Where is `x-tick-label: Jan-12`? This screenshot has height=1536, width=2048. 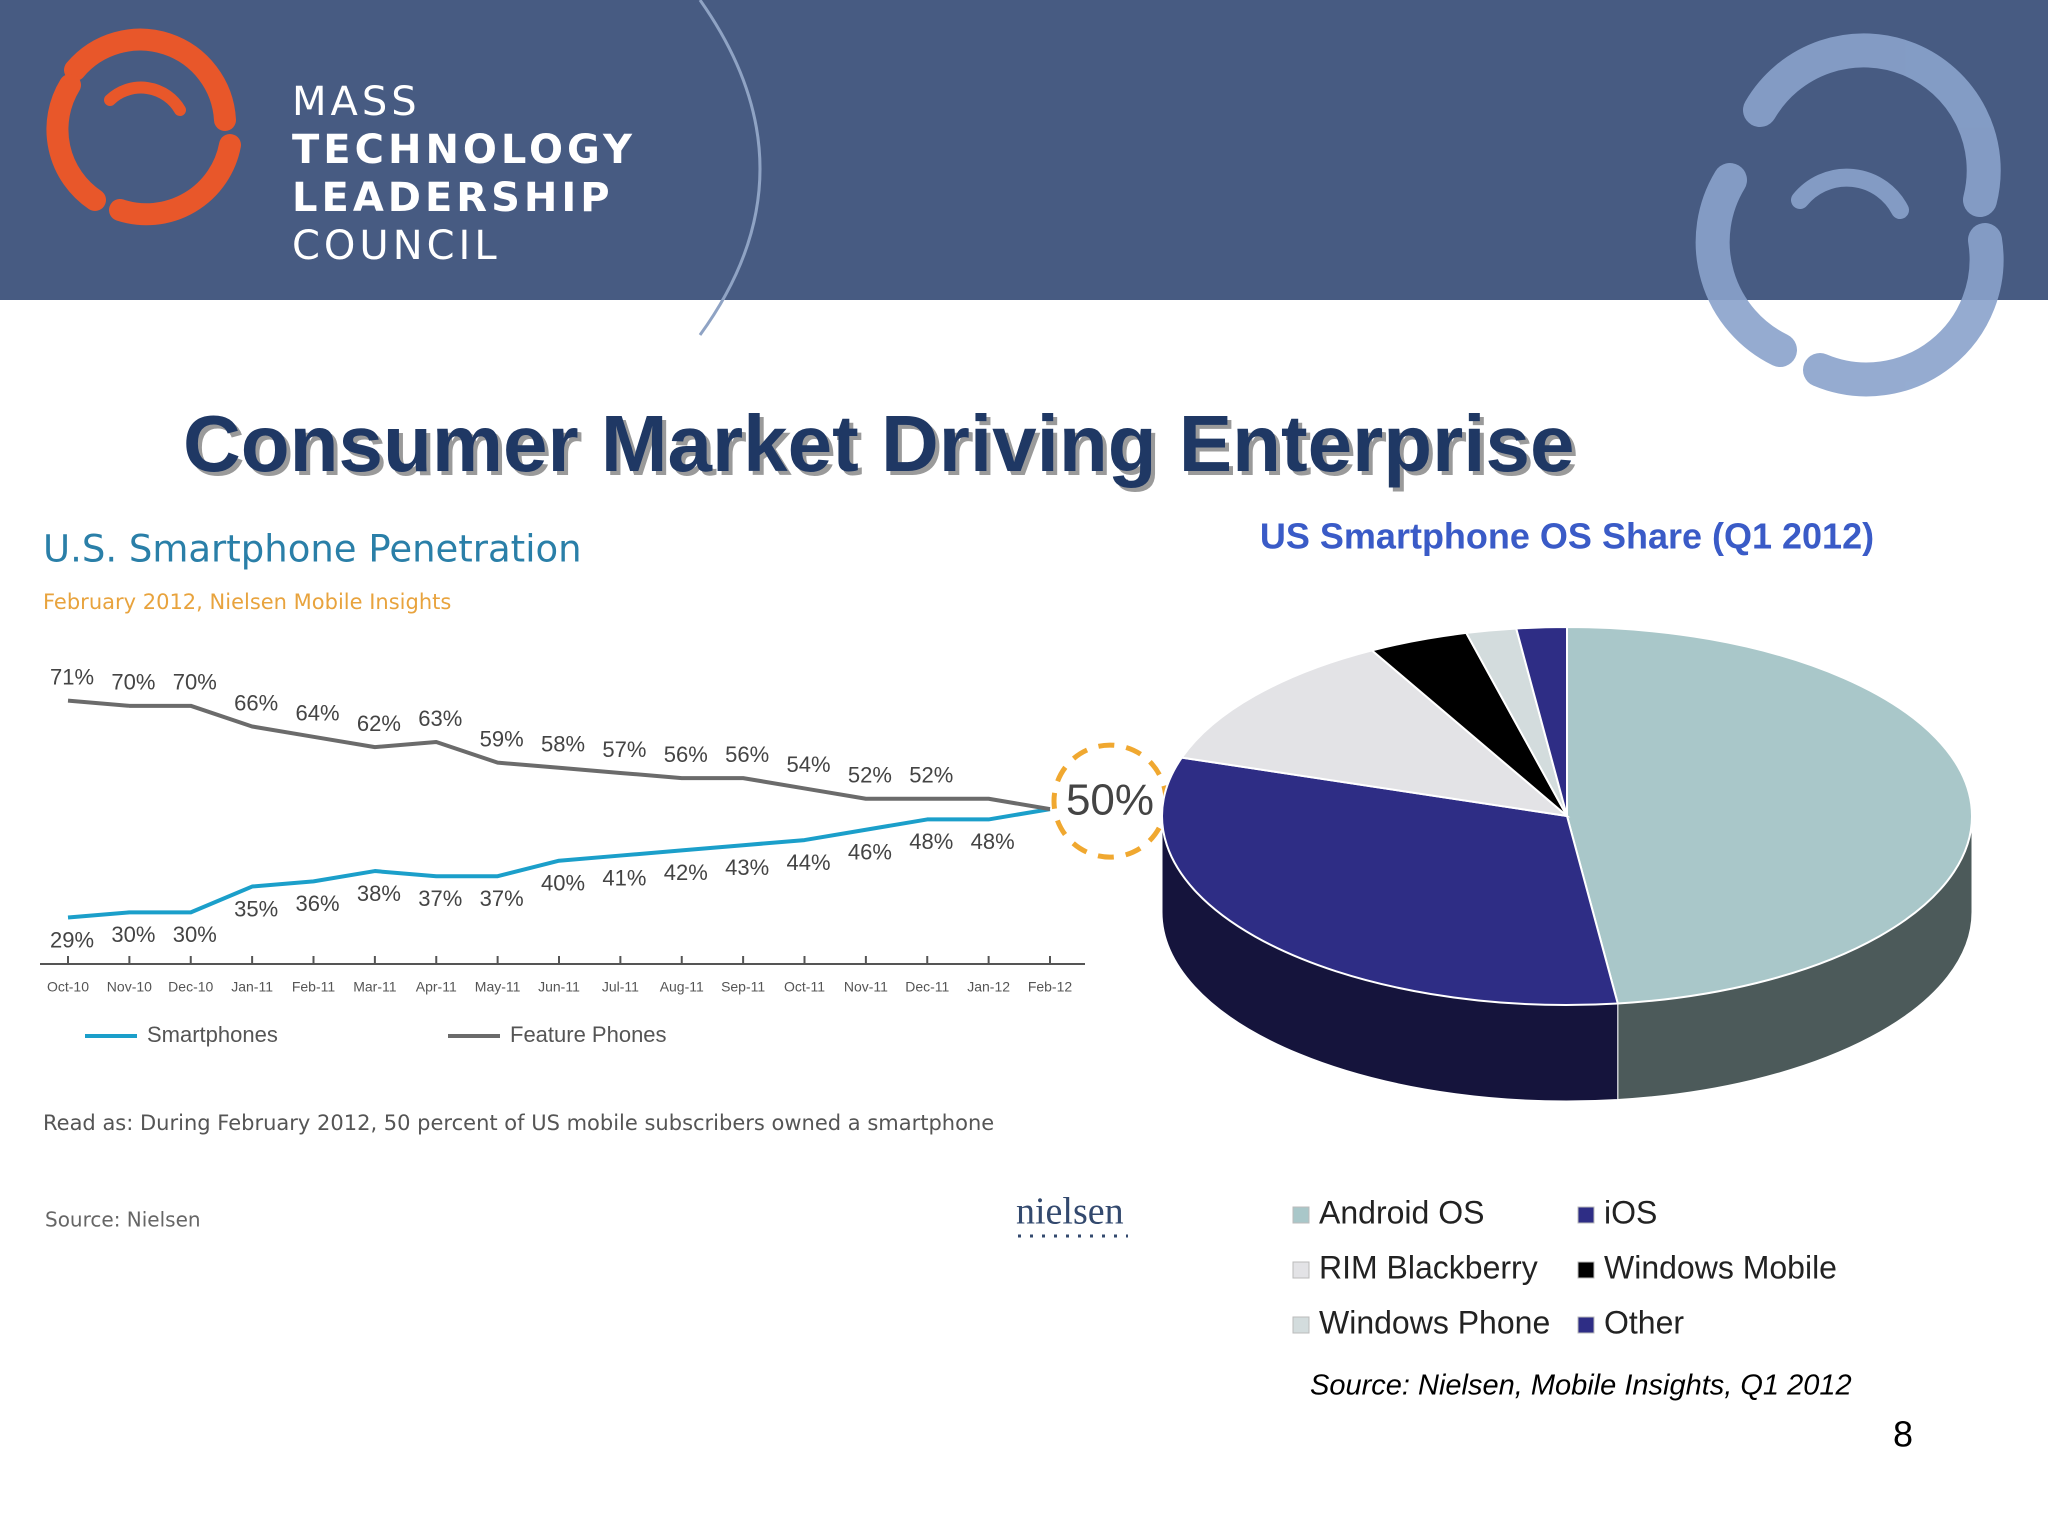
x-tick-label: Jan-12 is located at coordinates (988, 987).